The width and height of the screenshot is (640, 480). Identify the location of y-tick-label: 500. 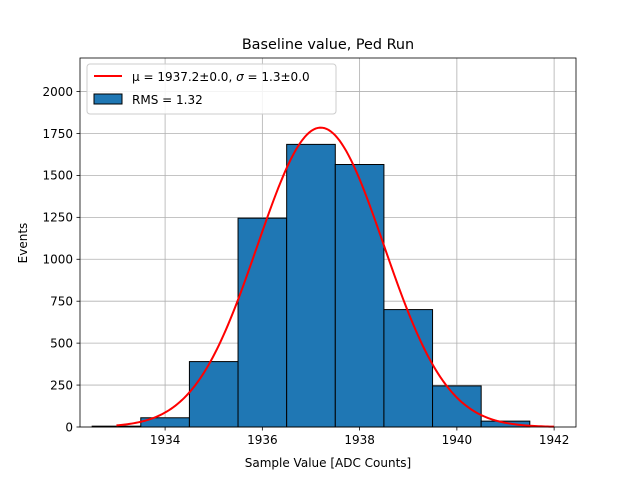
(61, 343).